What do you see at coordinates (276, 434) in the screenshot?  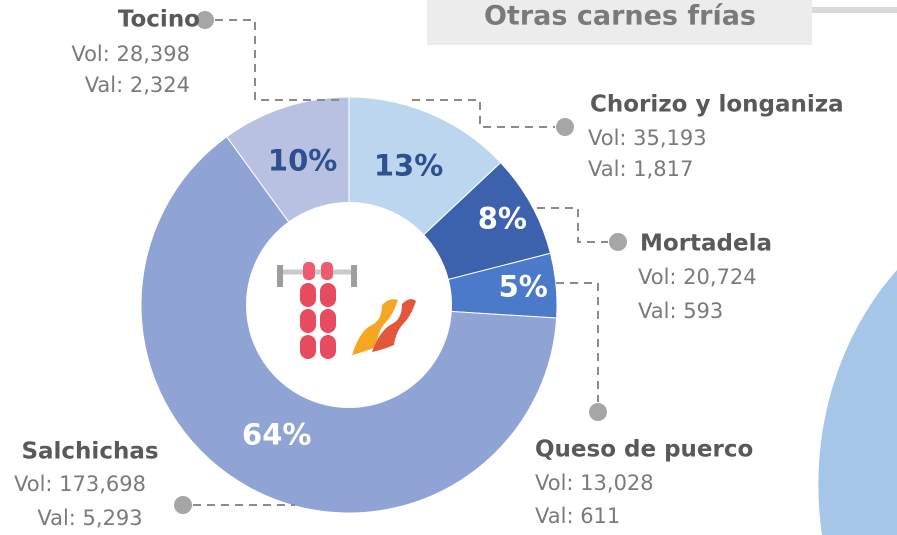 I see `value-label: 64%` at bounding box center [276, 434].